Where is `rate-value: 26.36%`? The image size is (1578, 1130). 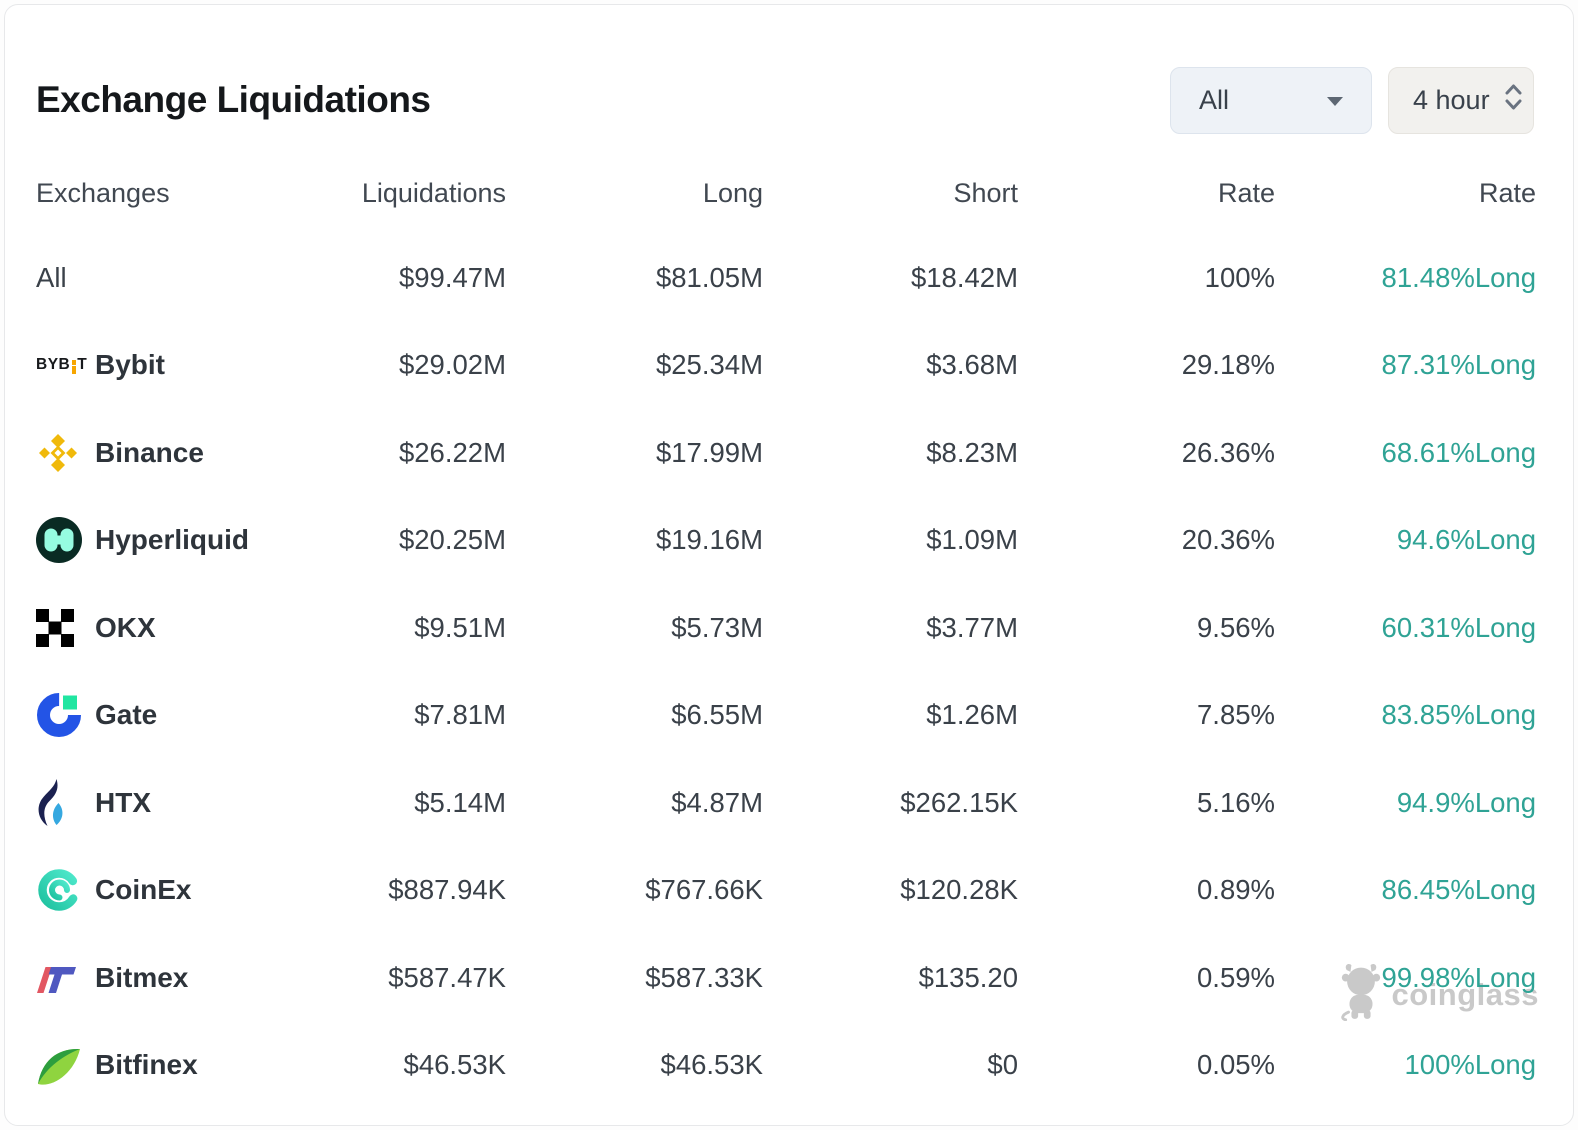 rate-value: 26.36% is located at coordinates (1228, 452).